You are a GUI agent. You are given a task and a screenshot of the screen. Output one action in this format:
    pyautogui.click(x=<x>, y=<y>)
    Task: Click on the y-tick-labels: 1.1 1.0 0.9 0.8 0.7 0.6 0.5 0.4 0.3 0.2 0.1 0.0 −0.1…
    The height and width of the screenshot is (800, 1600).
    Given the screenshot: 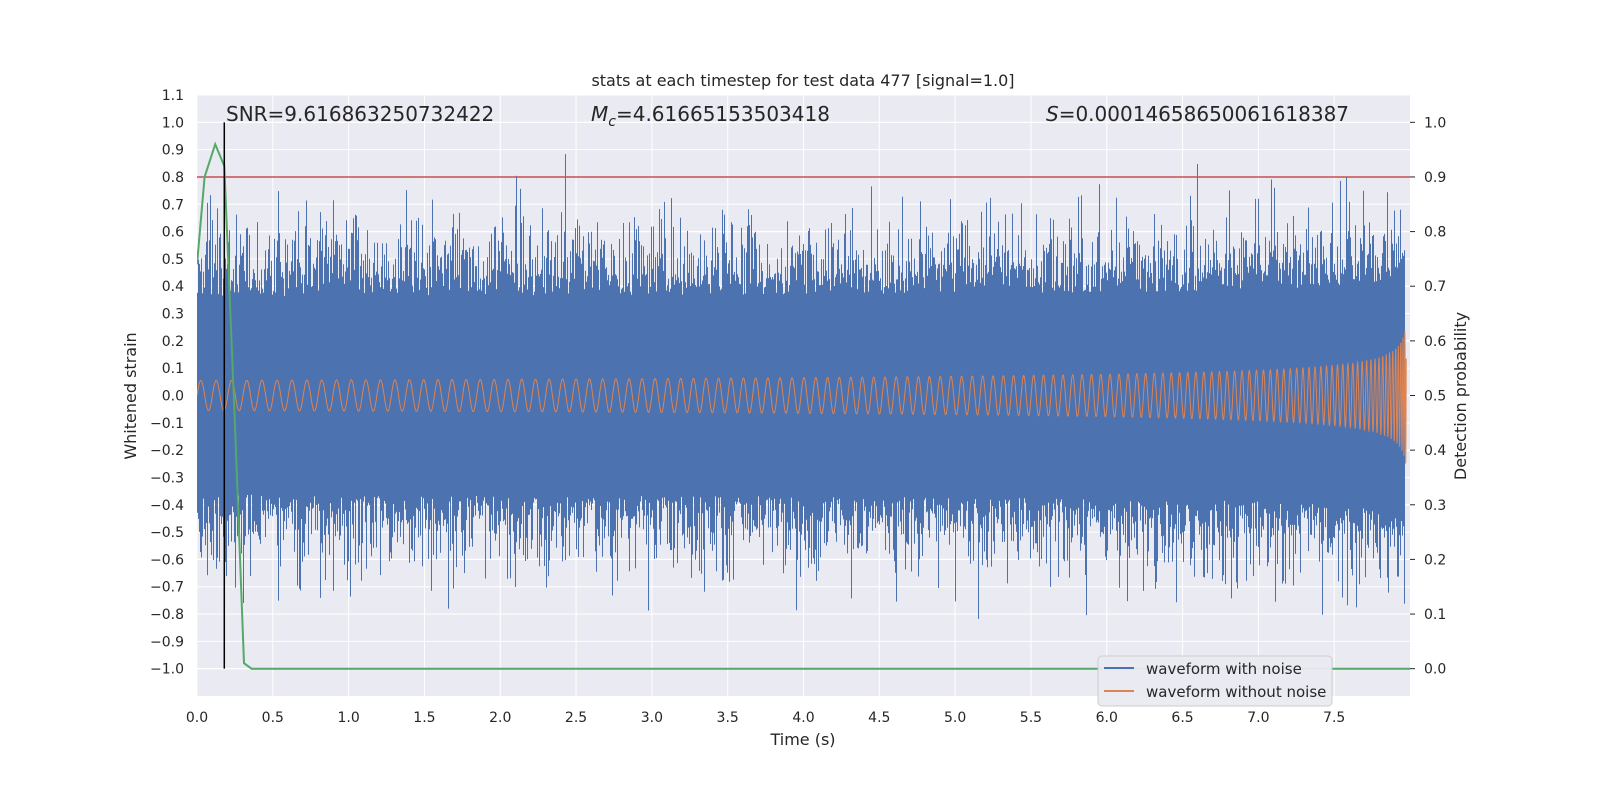 What is the action you would take?
    pyautogui.click(x=167, y=383)
    